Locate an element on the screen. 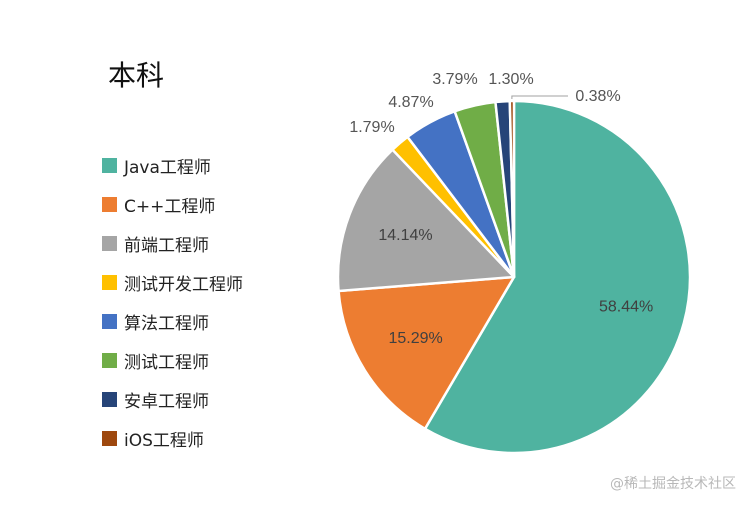 The height and width of the screenshot is (507, 750). legend-label: 测试工程师 is located at coordinates (166, 363).